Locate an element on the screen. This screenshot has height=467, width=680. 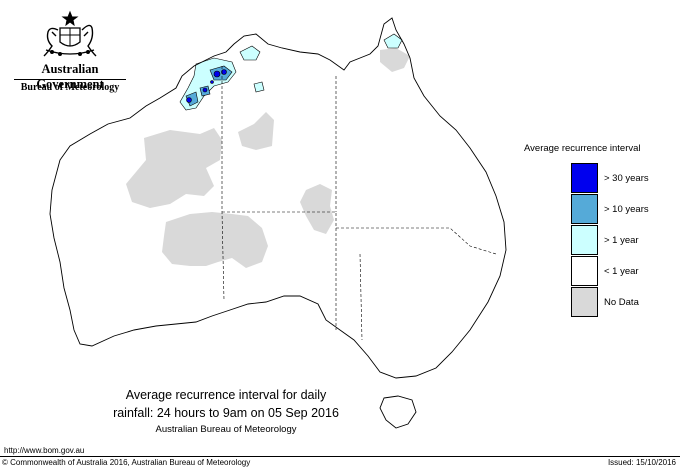
legend-swatch-gt-30-years is located at coordinates (584, 178).